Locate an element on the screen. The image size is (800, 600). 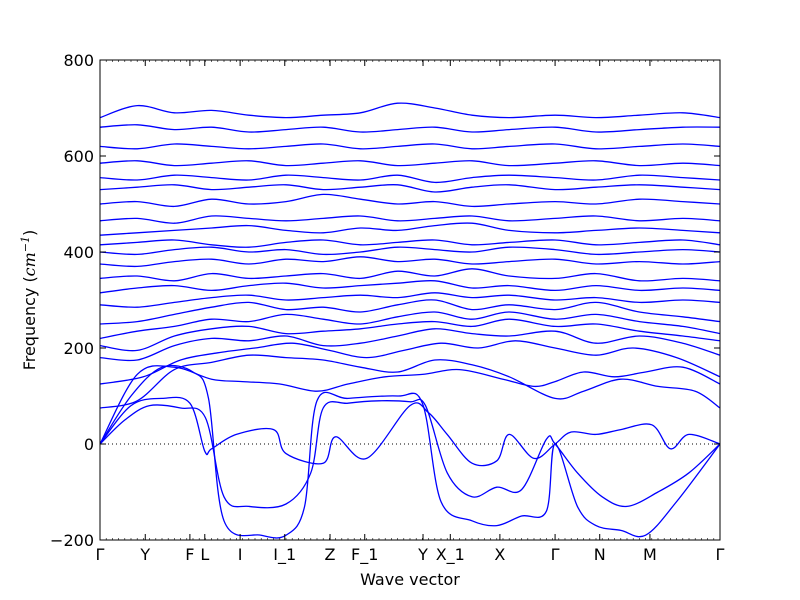
x-tick-label: X_1 is located at coordinates (450, 555).